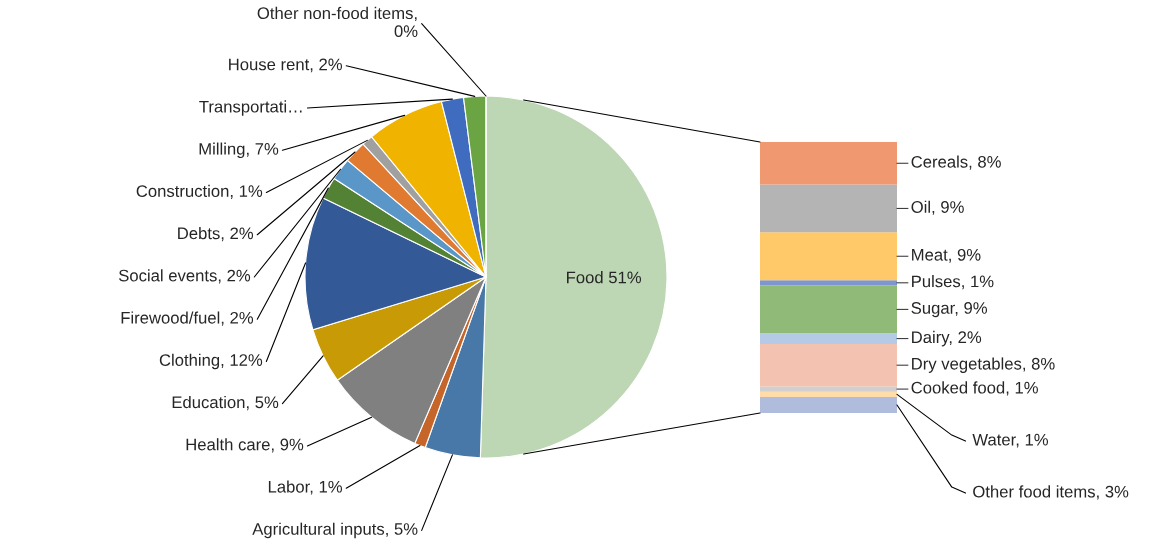 This screenshot has width=1167, height=544. Describe the element at coordinates (211, 361) in the screenshot. I see `slice-label: Clothing, 12%` at that location.